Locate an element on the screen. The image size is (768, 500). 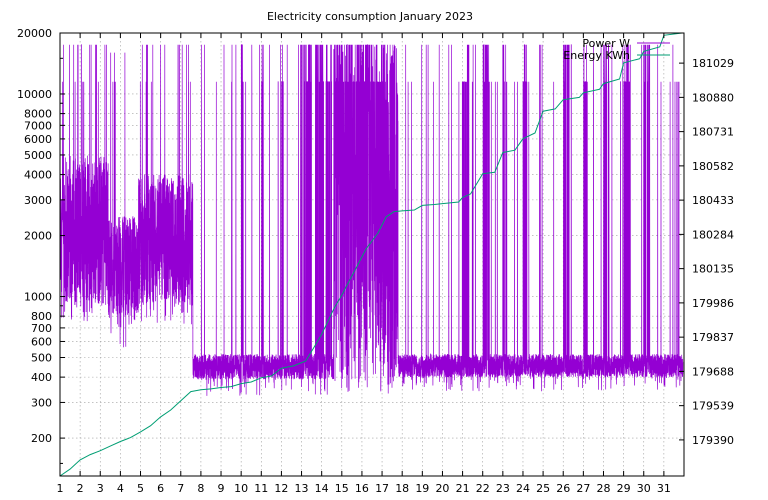
x-tick-label: 16 is located at coordinates (362, 488).